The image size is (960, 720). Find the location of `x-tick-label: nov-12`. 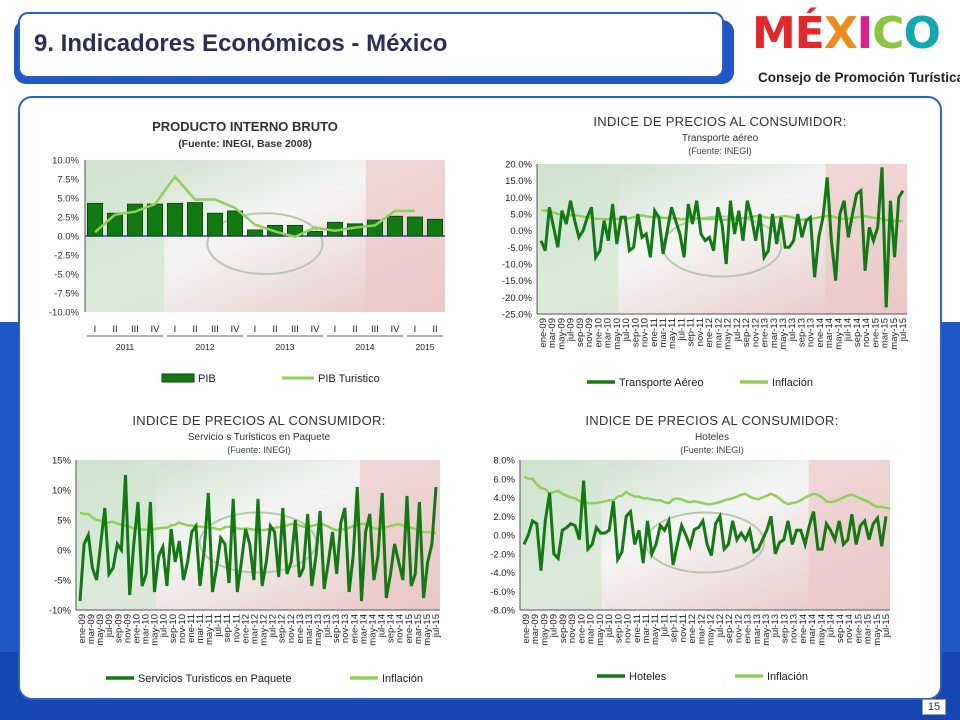

x-tick-label: nov-12 is located at coordinates (738, 628).